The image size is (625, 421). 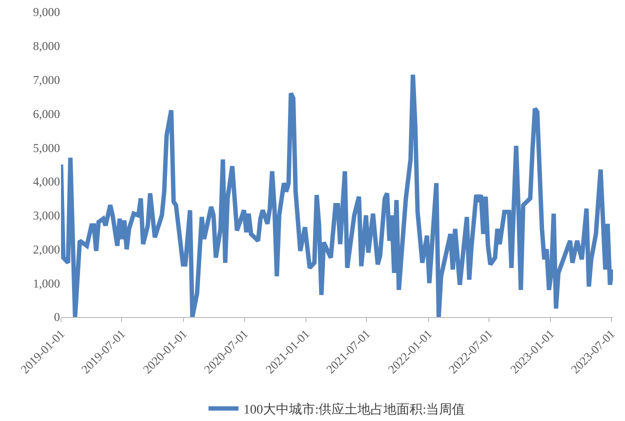 I want to click on y-tick-label: 1,000, so click(x=46, y=283).